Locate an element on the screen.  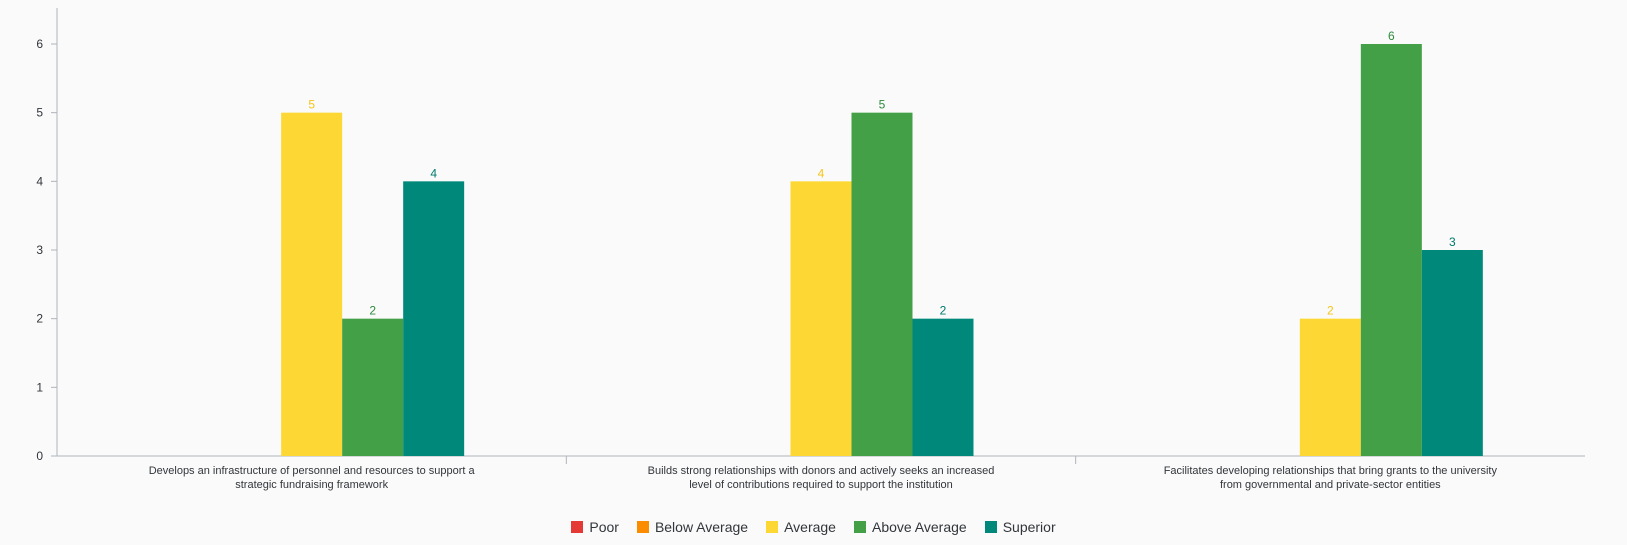
y-tick-label: 1 is located at coordinates (39, 387).